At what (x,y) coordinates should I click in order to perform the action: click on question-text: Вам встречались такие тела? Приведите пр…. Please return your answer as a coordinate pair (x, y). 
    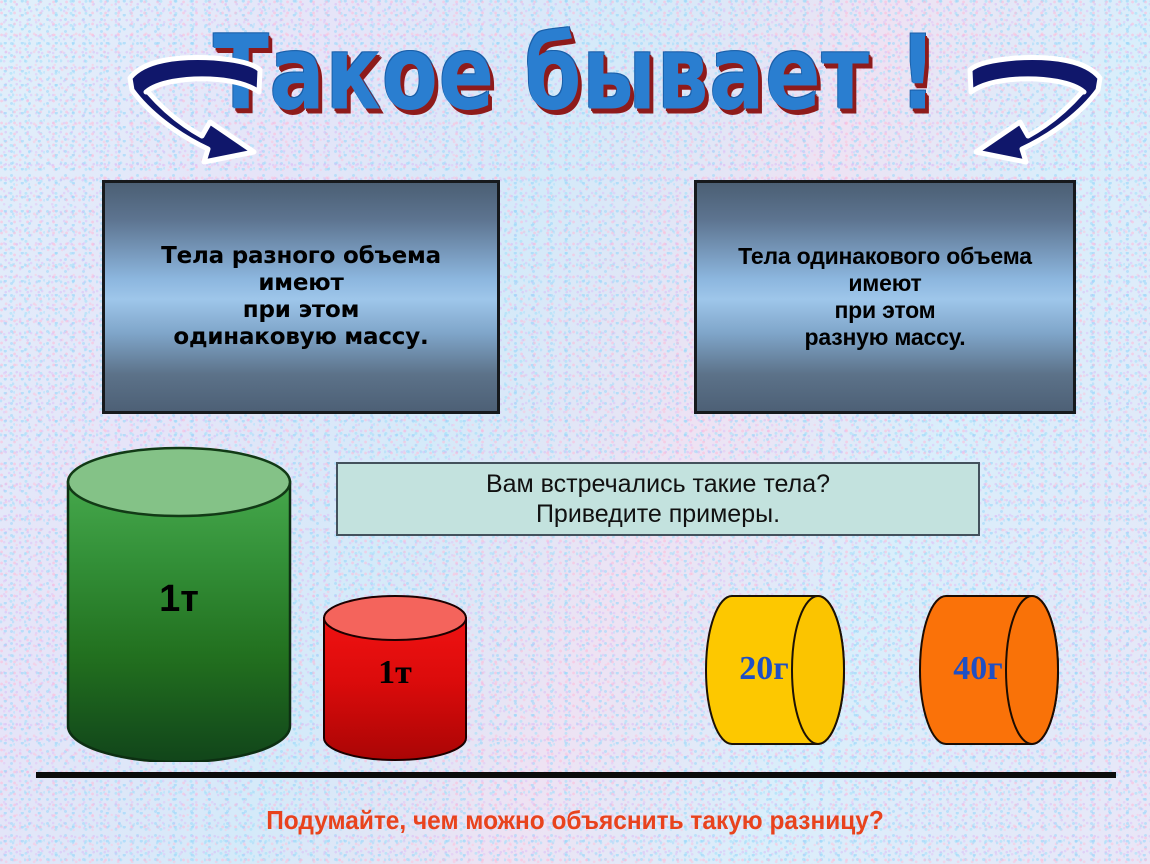
    Looking at the image, I should click on (658, 499).